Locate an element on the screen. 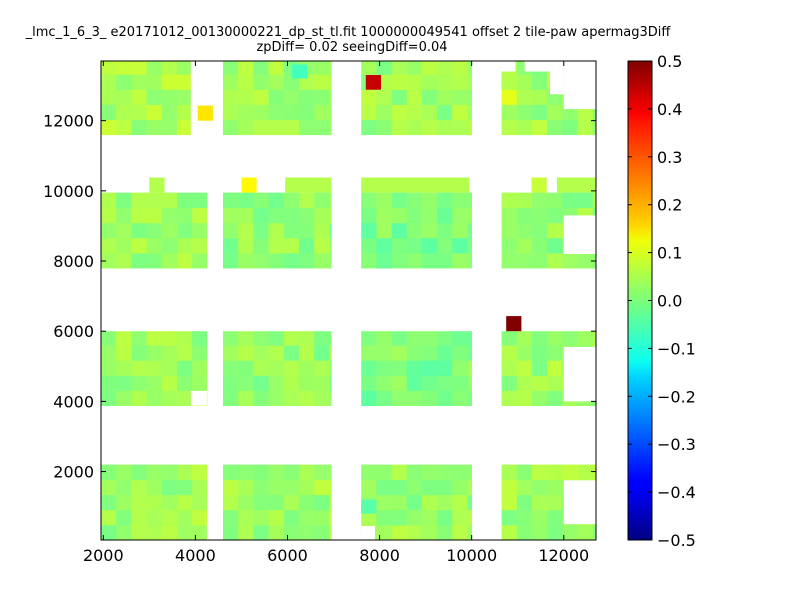 The height and width of the screenshot is (604, 800). colorbar-tick-label: −0.2 is located at coordinates (676, 396).